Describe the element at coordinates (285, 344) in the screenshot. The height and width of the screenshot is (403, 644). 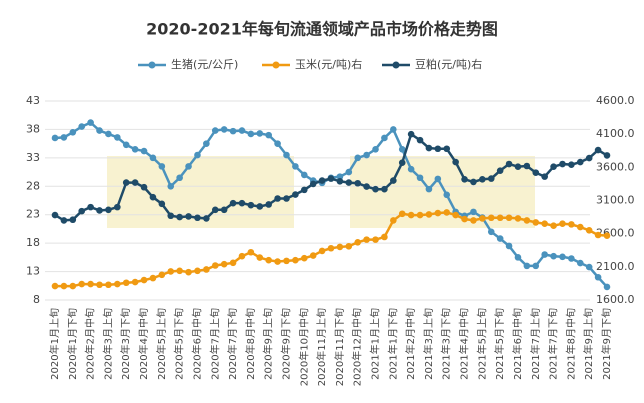
I see `x-tick-label: 2020年9月下旬` at that location.